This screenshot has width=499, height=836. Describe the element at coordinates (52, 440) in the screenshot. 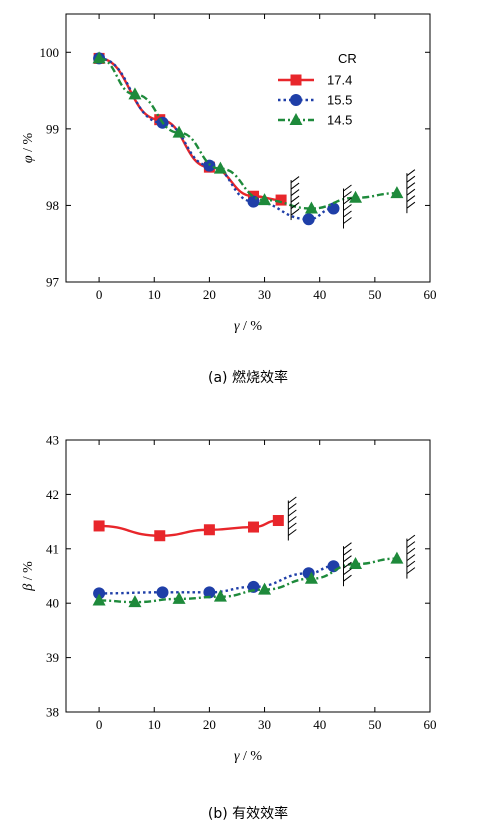

I see `y-tick-label: 43` at that location.